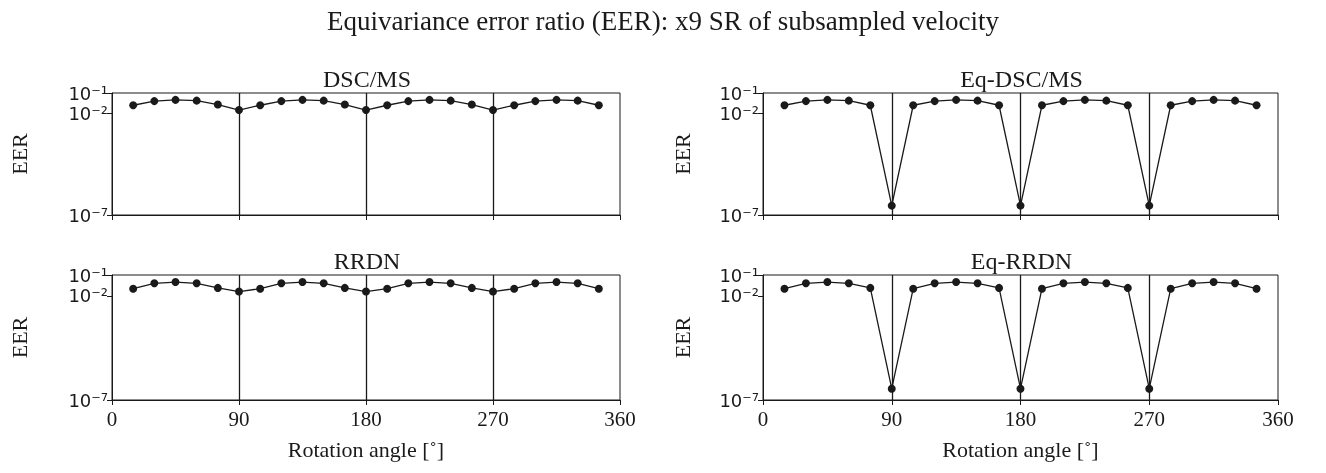 The image size is (1326, 473). I want to click on chart-title: RRDN, so click(367, 261).